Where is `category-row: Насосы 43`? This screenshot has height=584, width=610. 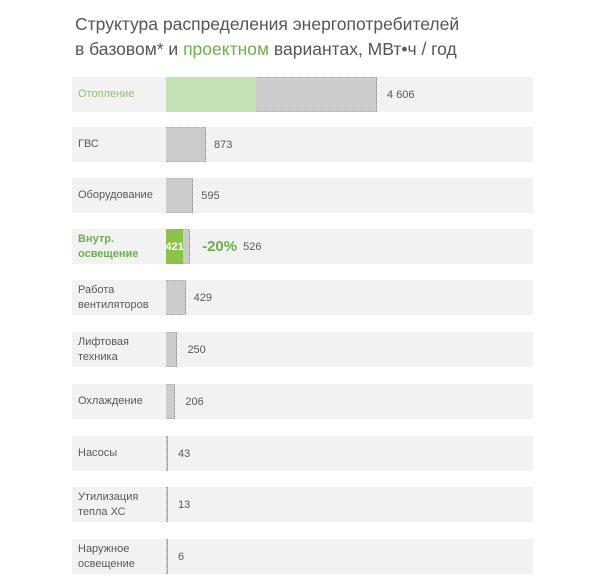
category-row: Насосы 43 is located at coordinates (302, 453).